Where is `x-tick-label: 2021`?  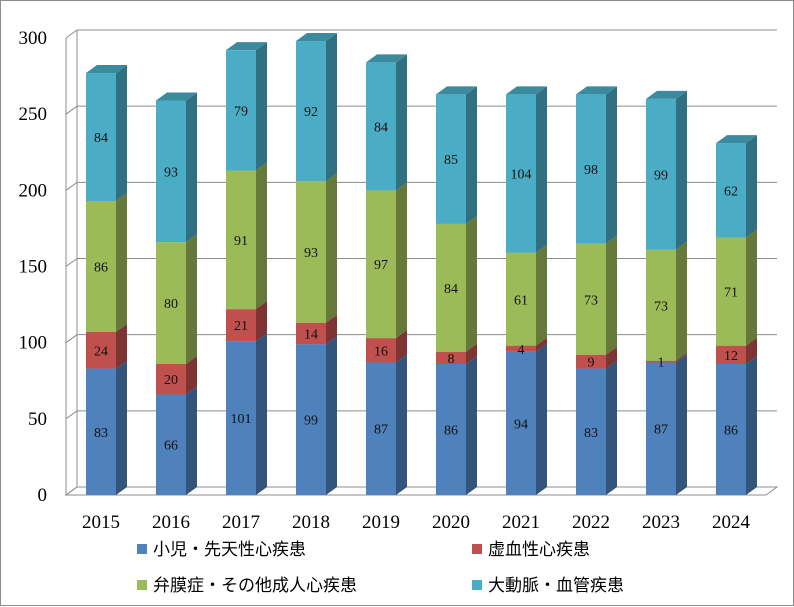 x-tick-label: 2021 is located at coordinates (521, 522).